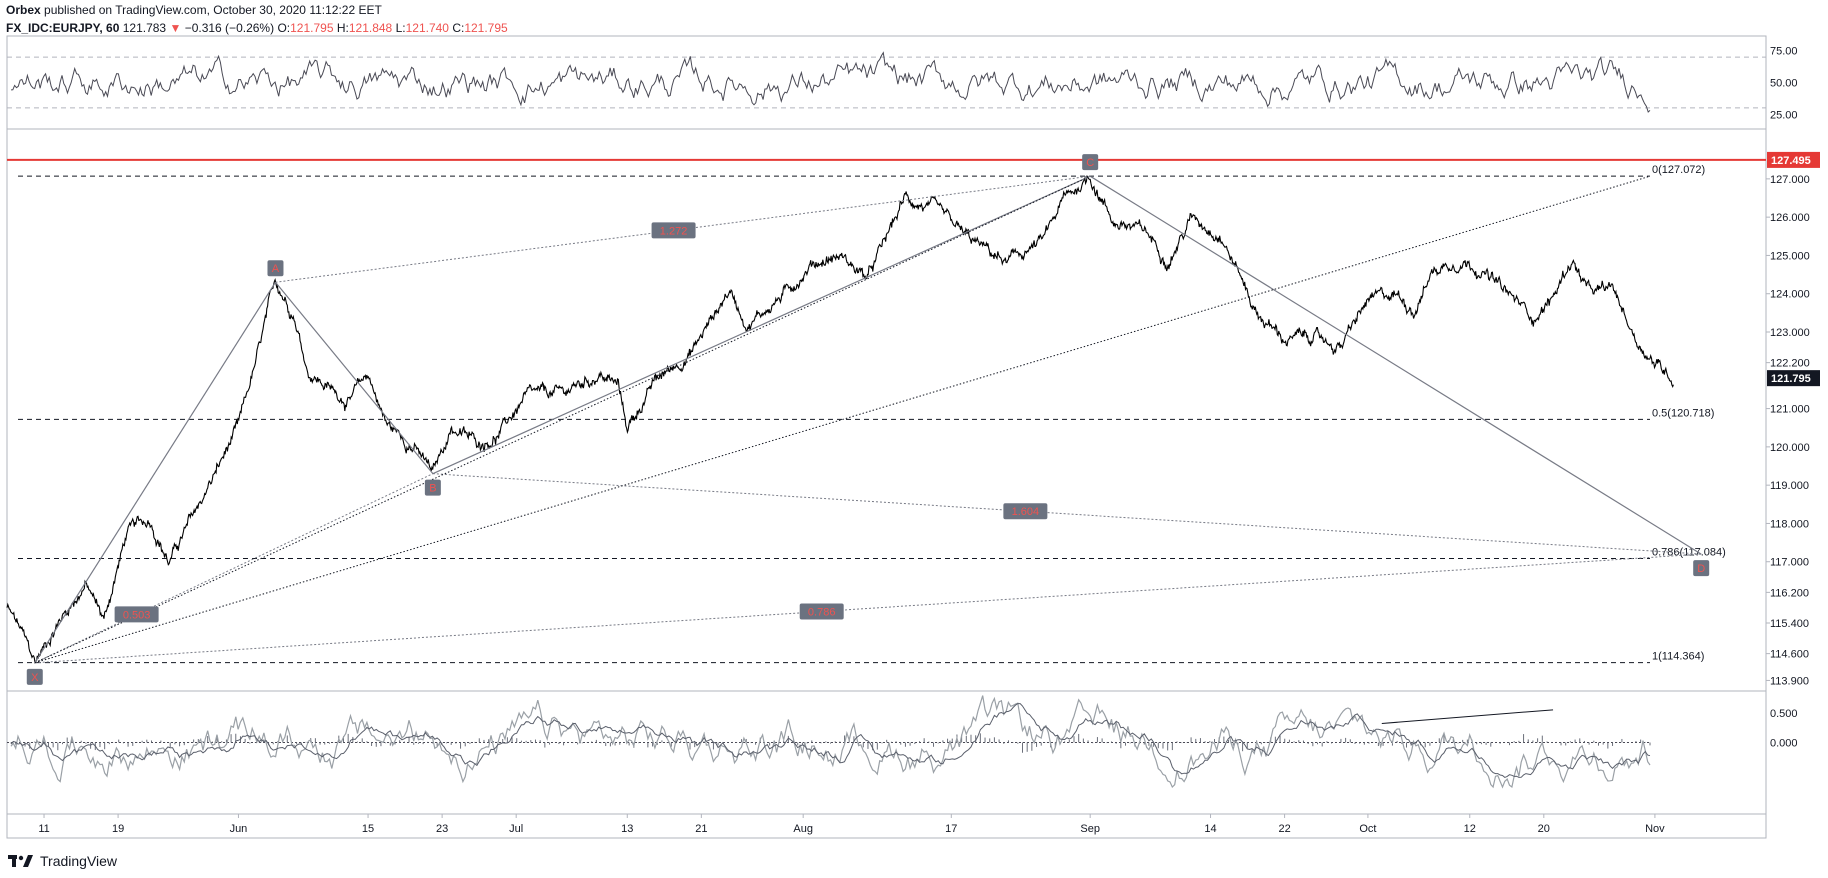 Image resolution: width=1828 pixels, height=878 pixels. I want to click on oscillator-signal-line, so click(830, 740).